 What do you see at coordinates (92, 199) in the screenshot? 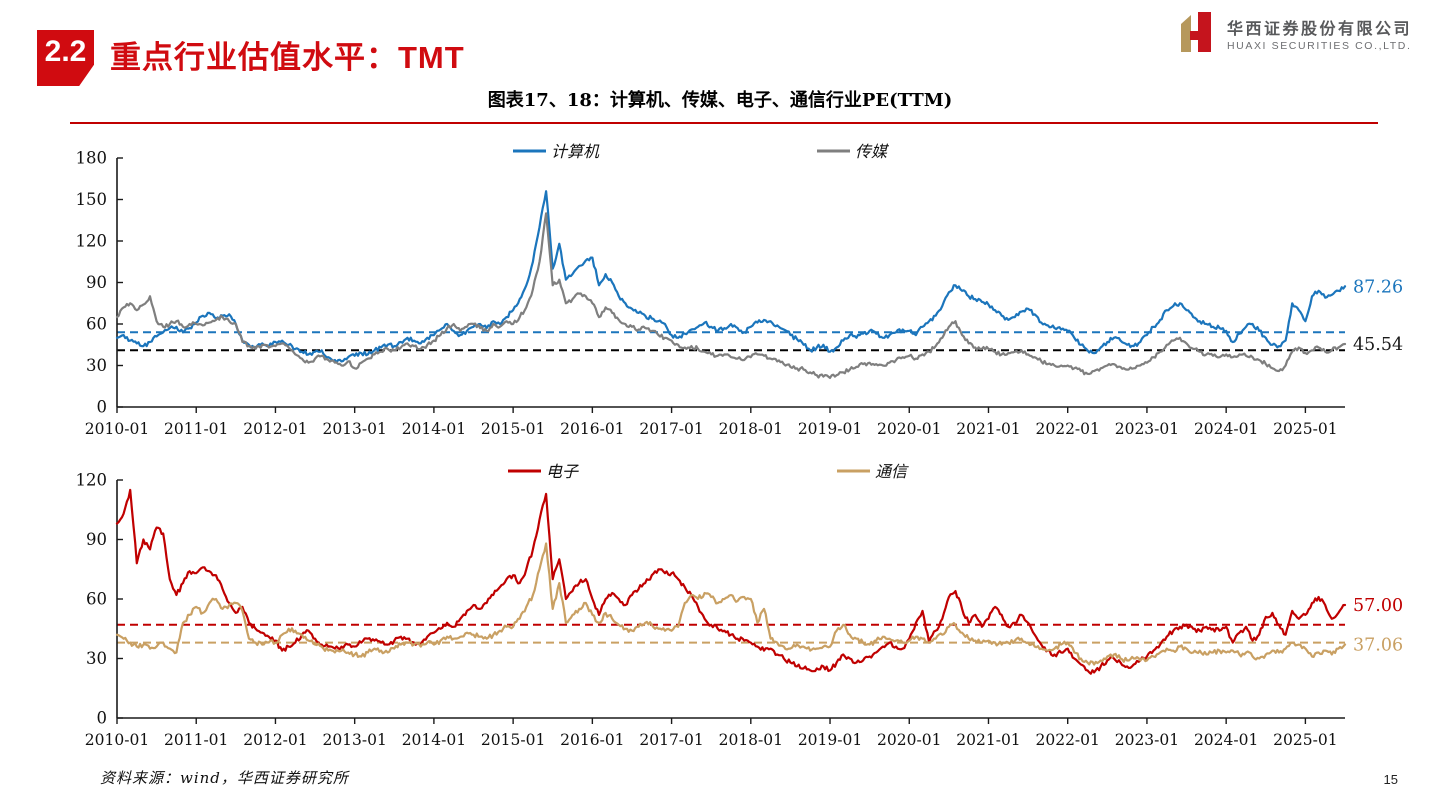
I see `chart0-y-tick-label: 150` at bounding box center [92, 199].